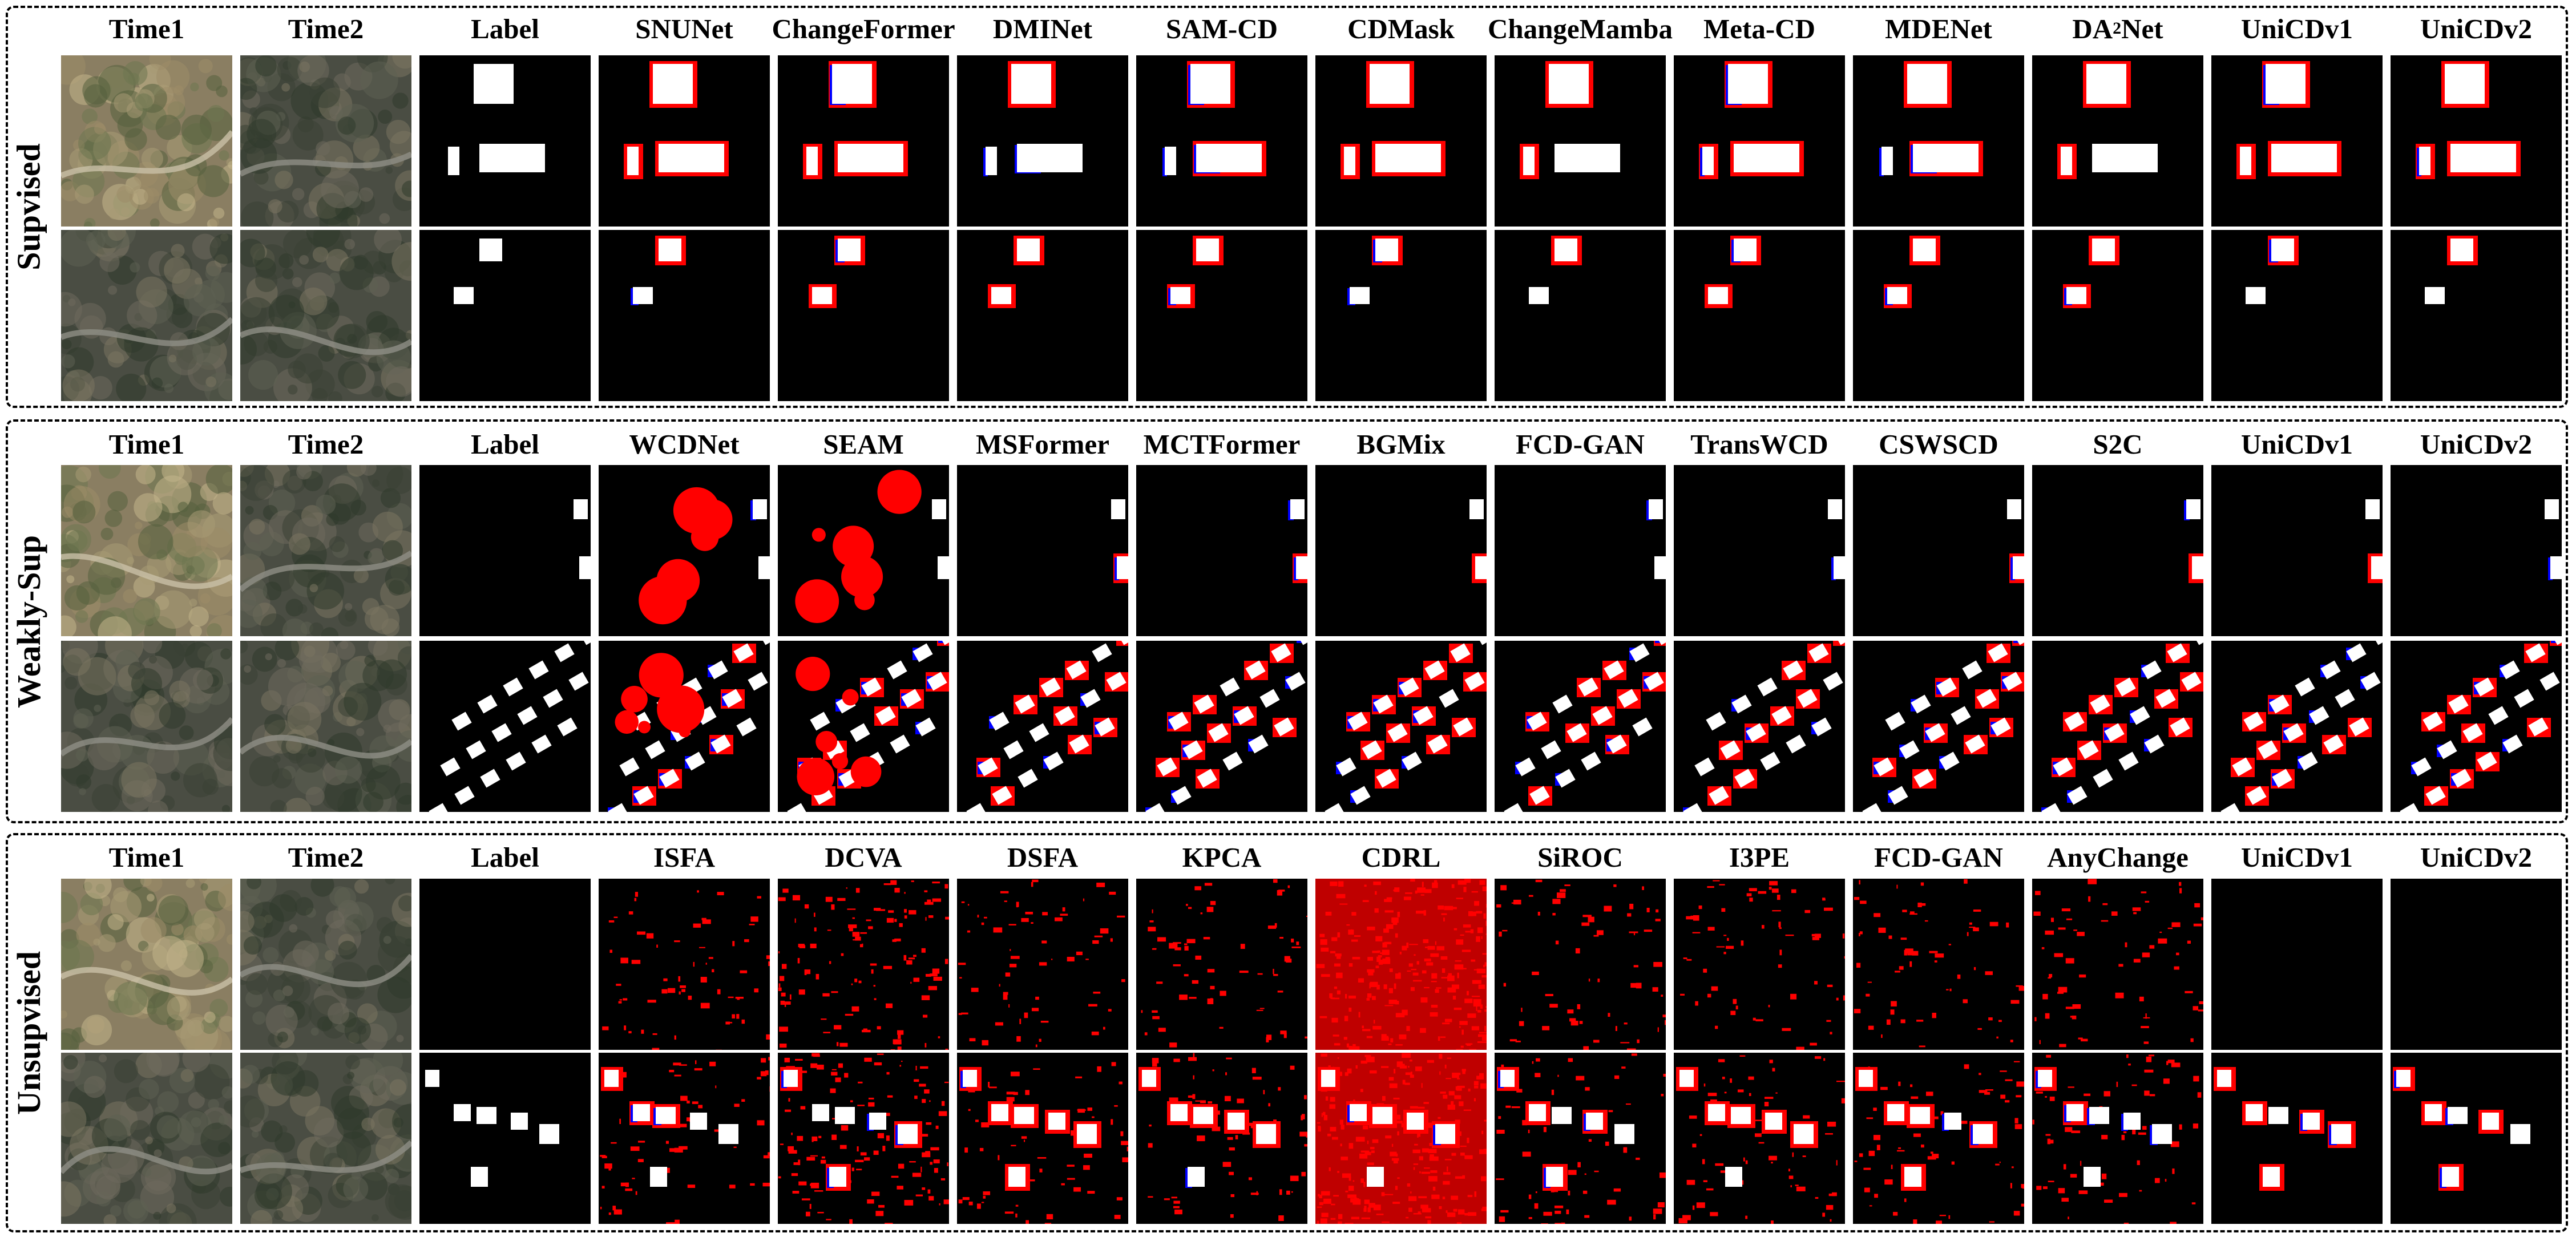 The width and height of the screenshot is (2576, 1237). What do you see at coordinates (1759, 444) in the screenshot?
I see `column-header: TransWCD` at bounding box center [1759, 444].